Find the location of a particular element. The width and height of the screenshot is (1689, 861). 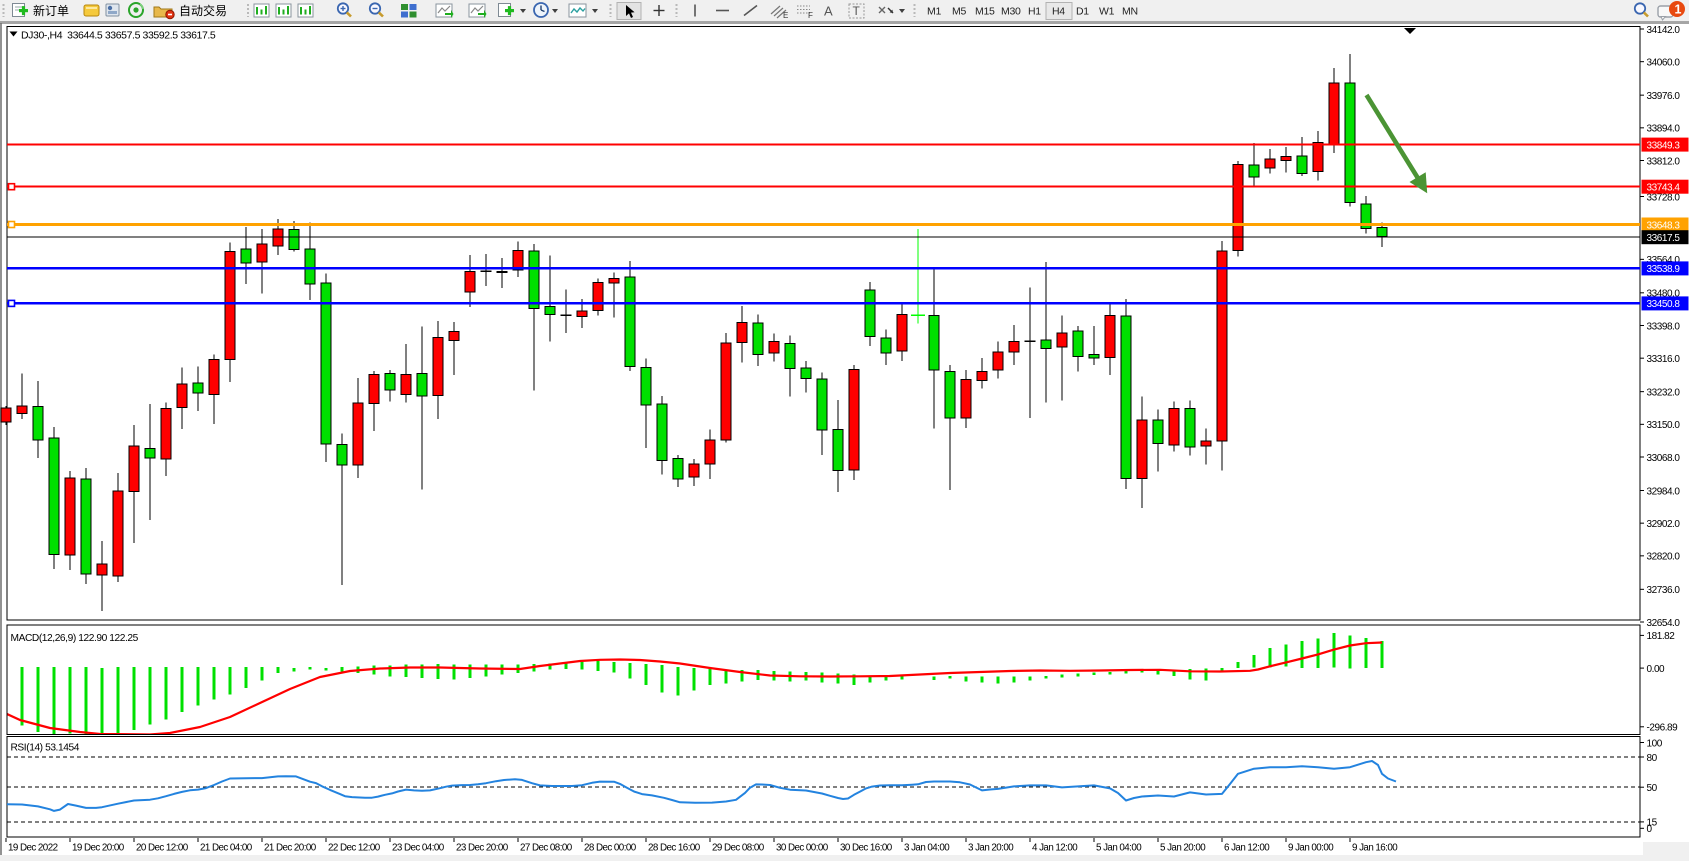

svg-text: 33316.0 is located at coordinates (1664, 359).